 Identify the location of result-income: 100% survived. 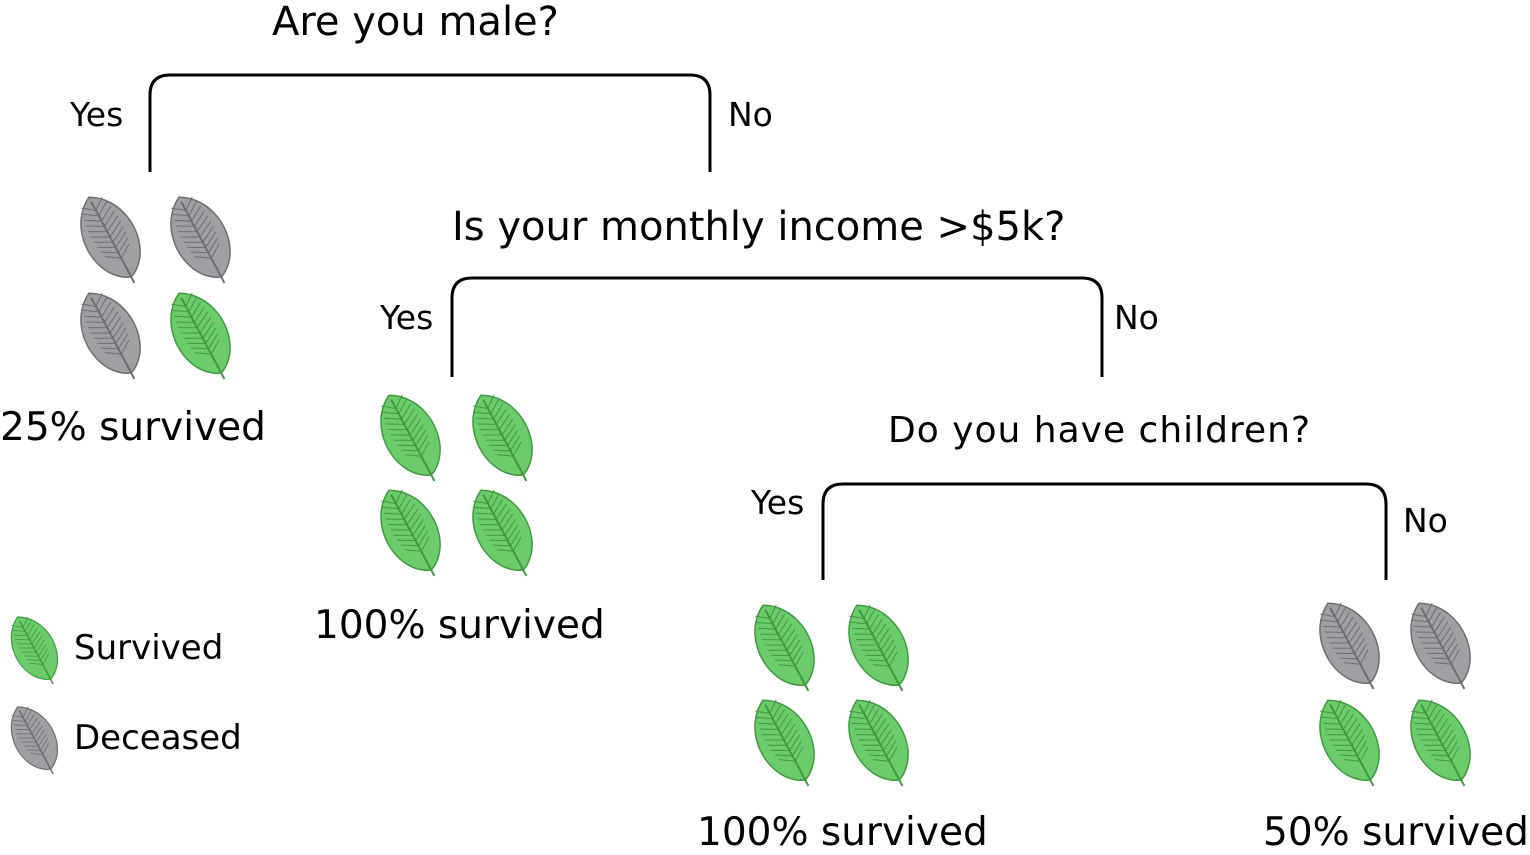
(459, 625).